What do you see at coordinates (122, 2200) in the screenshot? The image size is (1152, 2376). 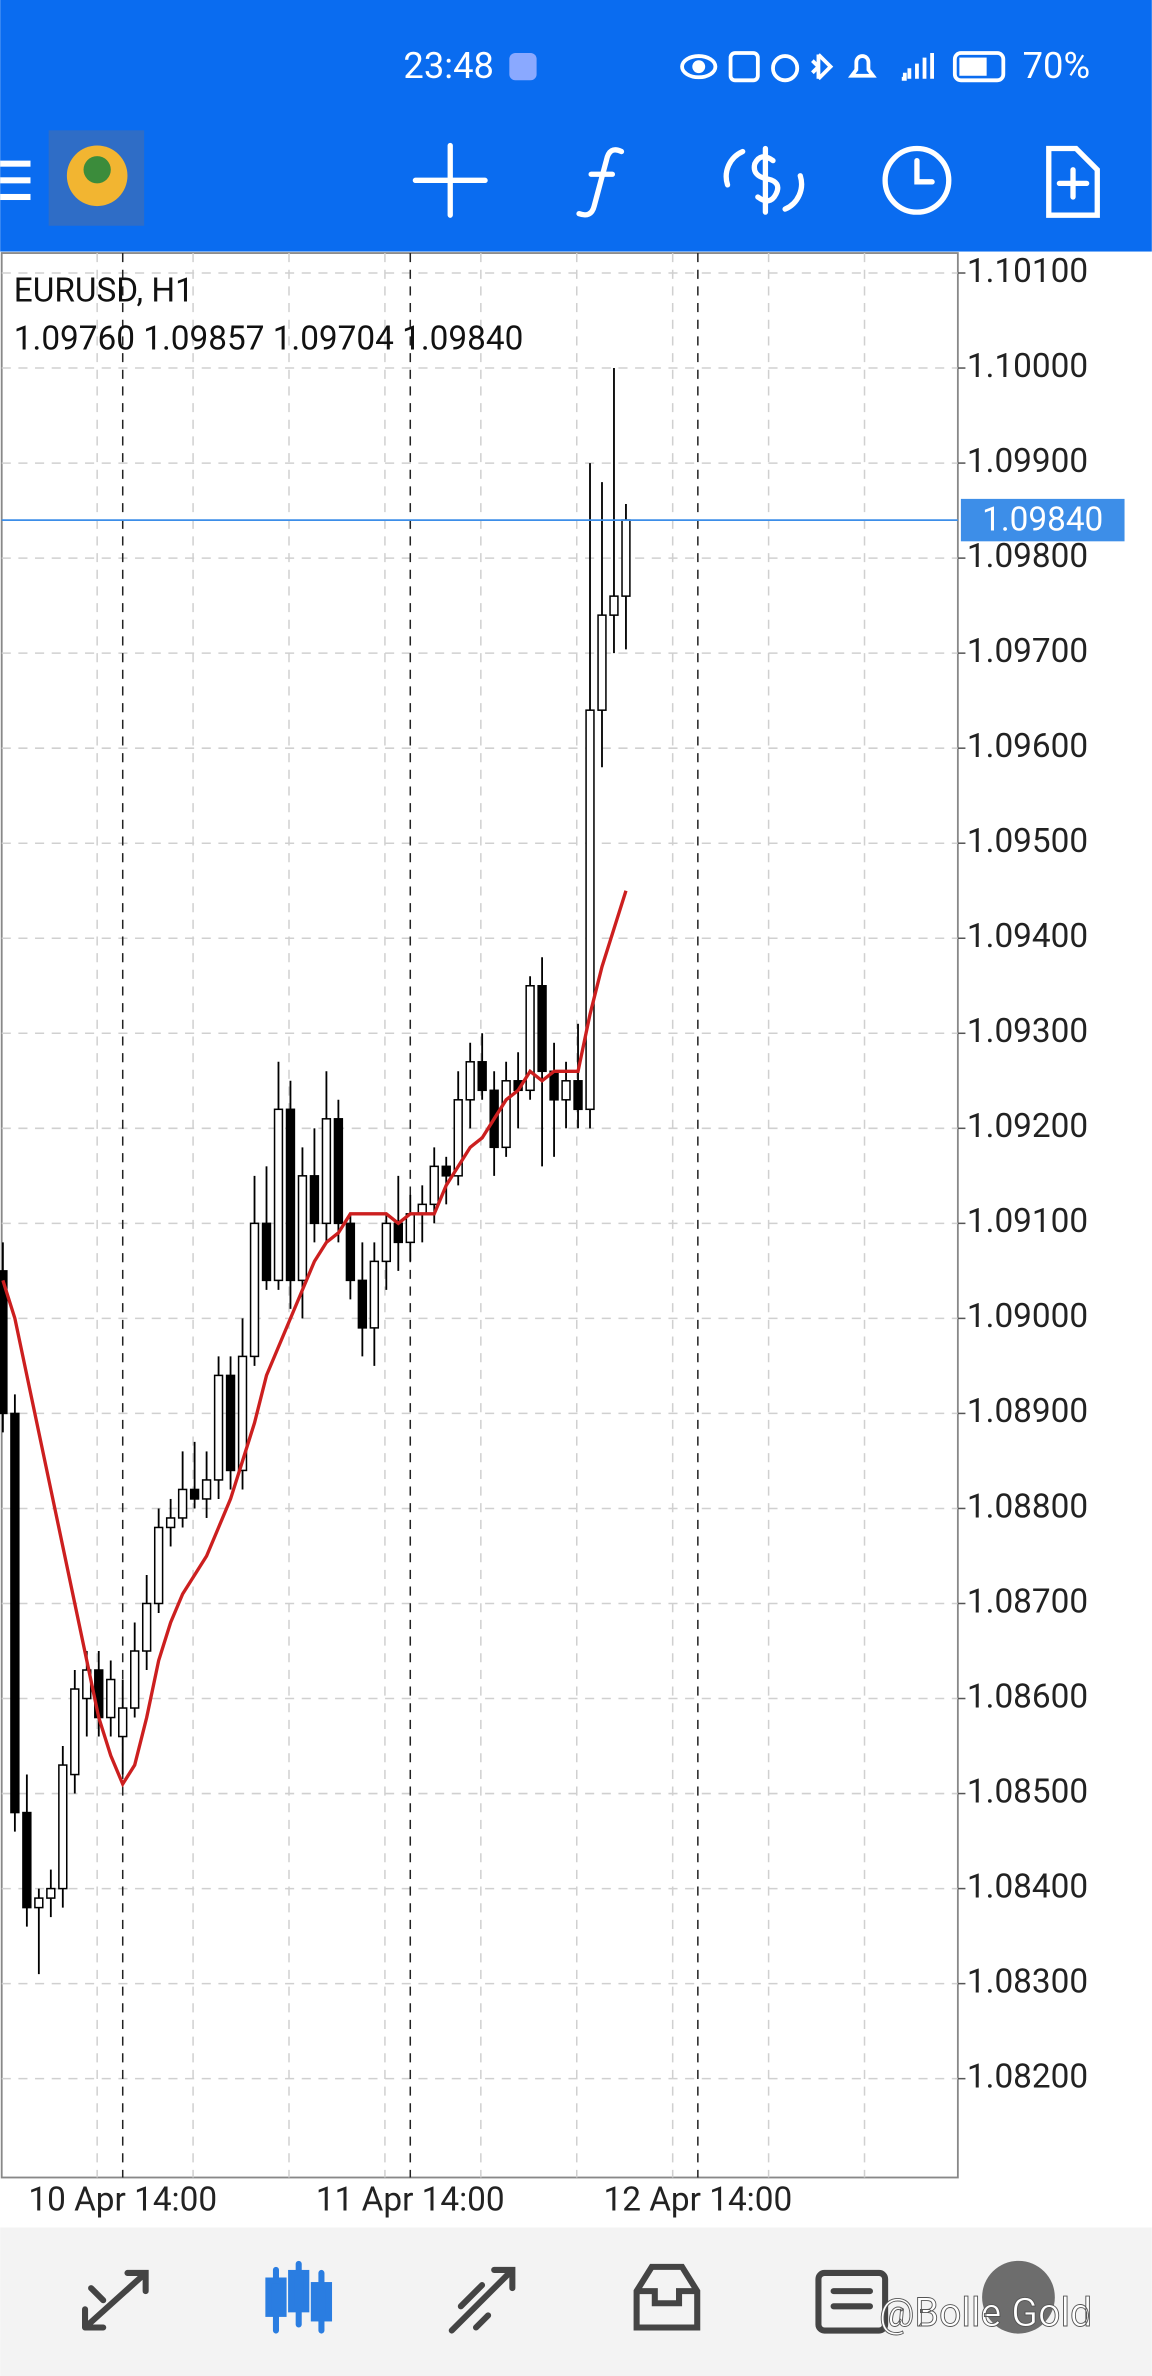 I see `x-tick-label: 10 Apr 14:00` at bounding box center [122, 2200].